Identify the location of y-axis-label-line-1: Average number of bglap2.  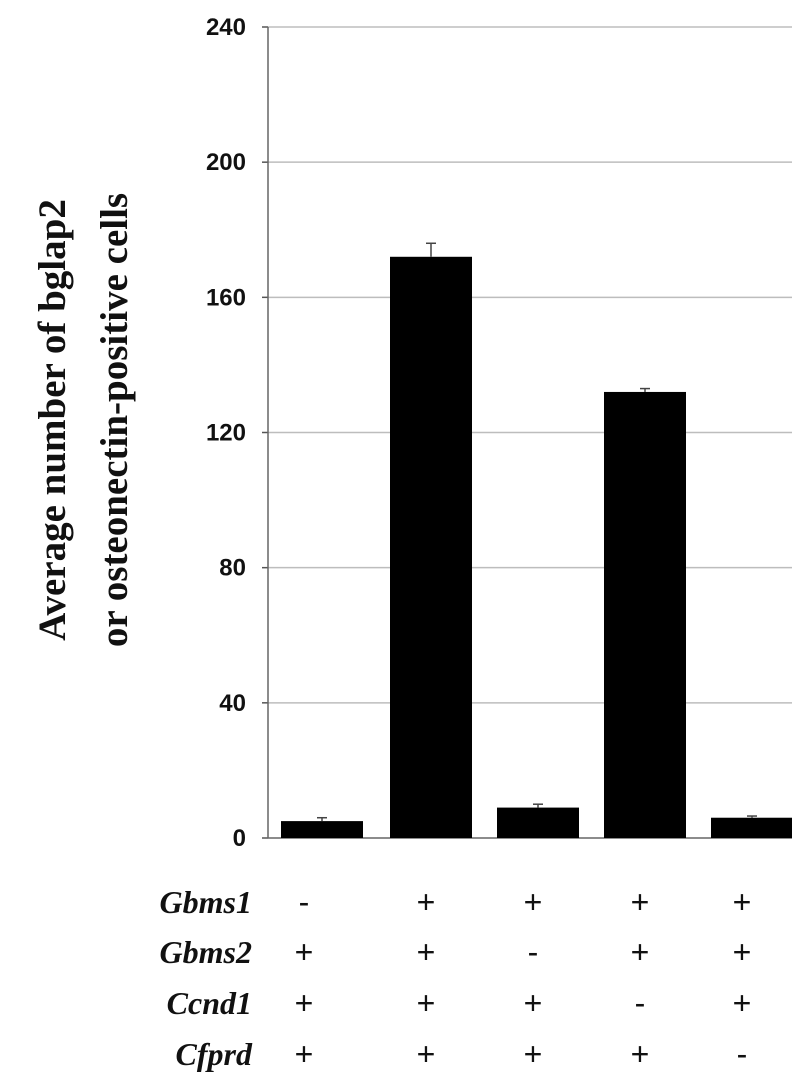
(52, 420).